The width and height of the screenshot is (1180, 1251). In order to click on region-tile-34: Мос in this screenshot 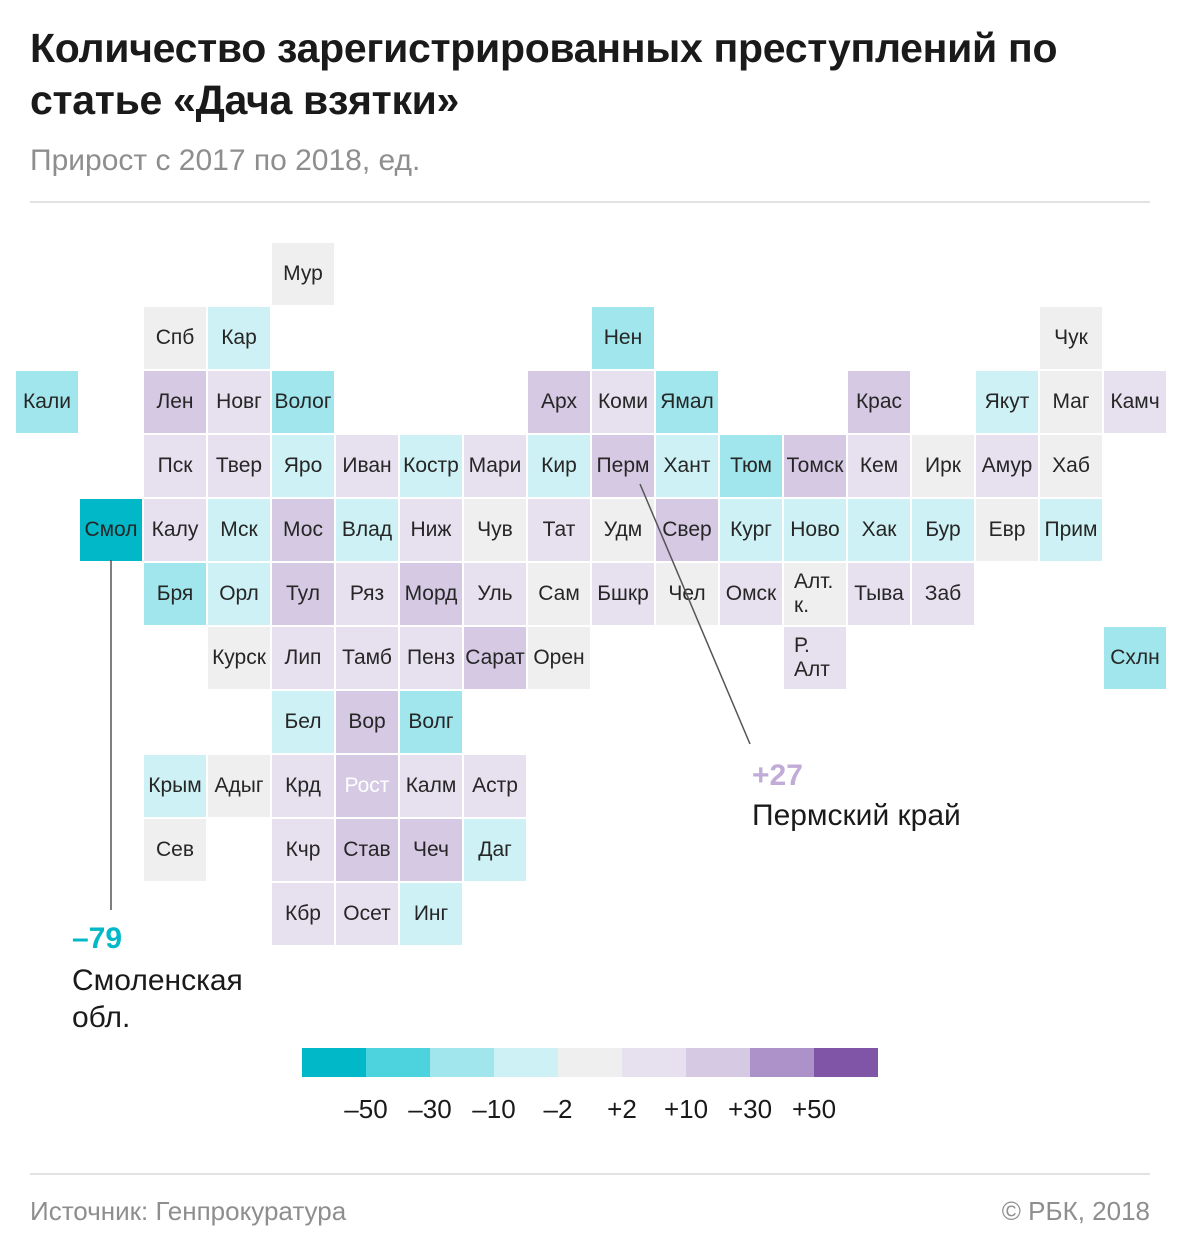, I will do `click(303, 530)`.